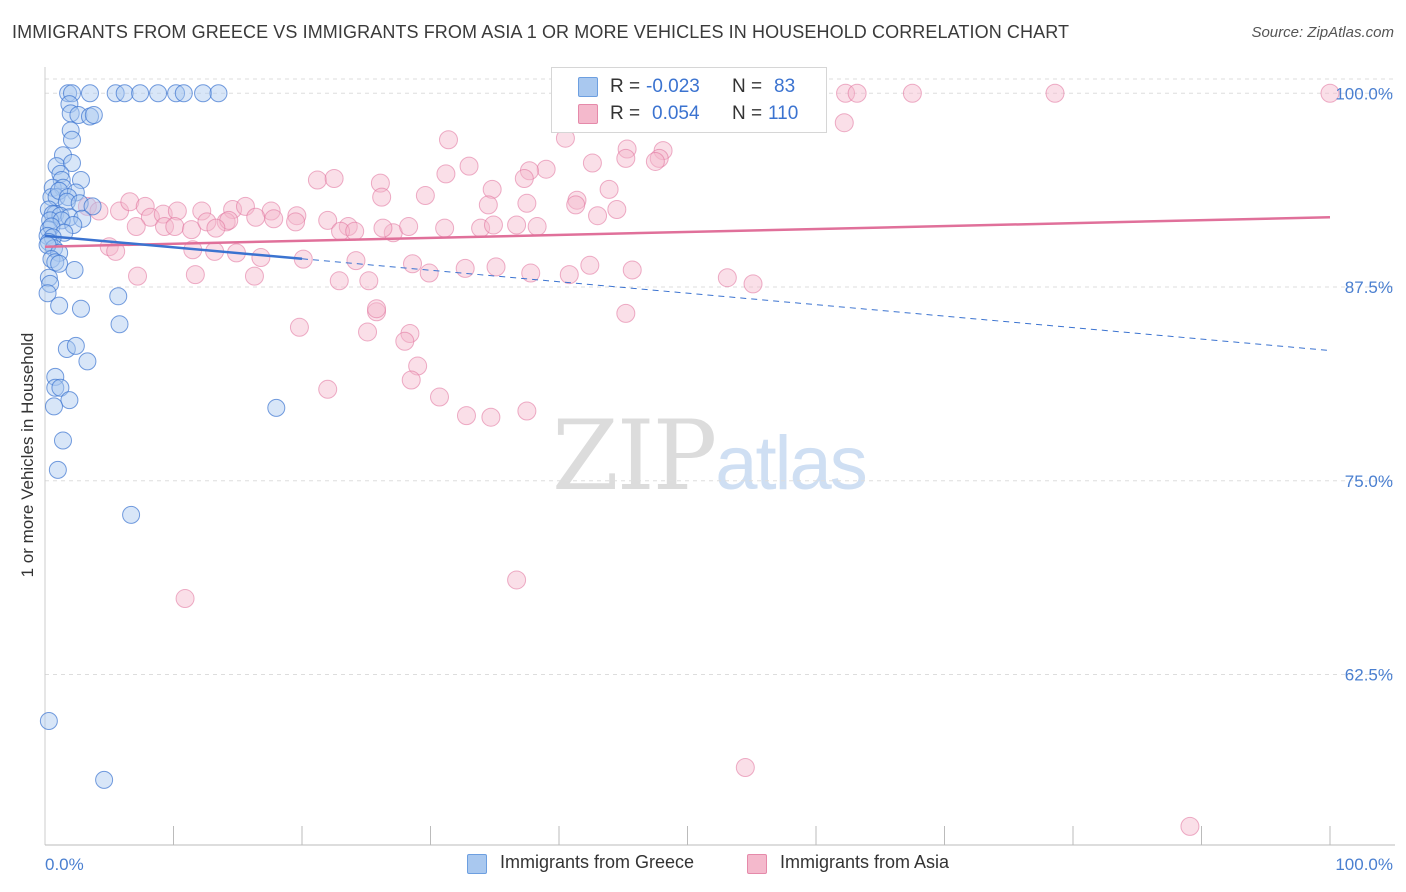  Describe the element at coordinates (64, 864) in the screenshot. I see `x-tick-label-min: 0.0%` at that location.